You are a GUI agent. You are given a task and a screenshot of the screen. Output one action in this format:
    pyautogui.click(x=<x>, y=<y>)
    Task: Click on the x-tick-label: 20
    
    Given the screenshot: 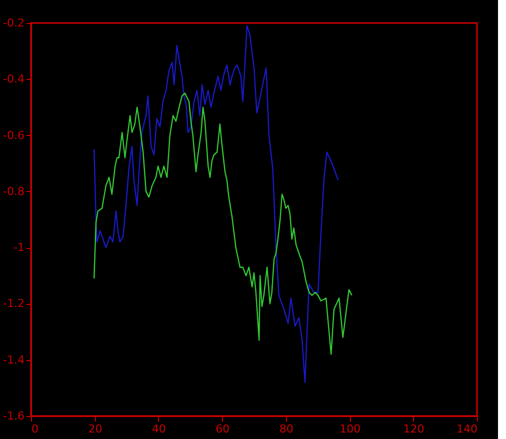 What is the action you would take?
    pyautogui.click(x=95, y=429)
    